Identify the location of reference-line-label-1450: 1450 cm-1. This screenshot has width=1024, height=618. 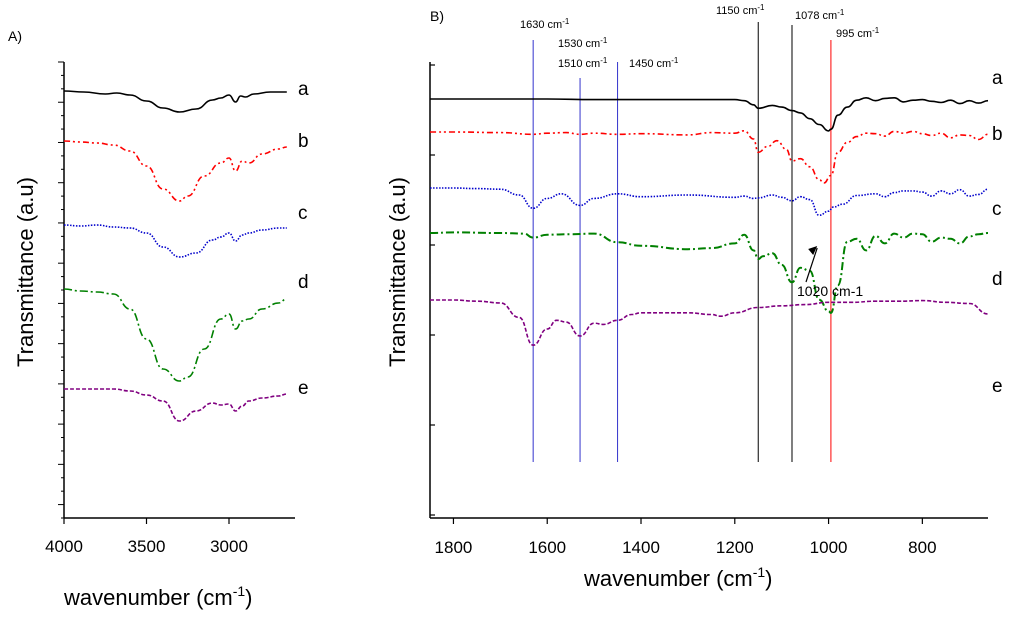
(654, 63).